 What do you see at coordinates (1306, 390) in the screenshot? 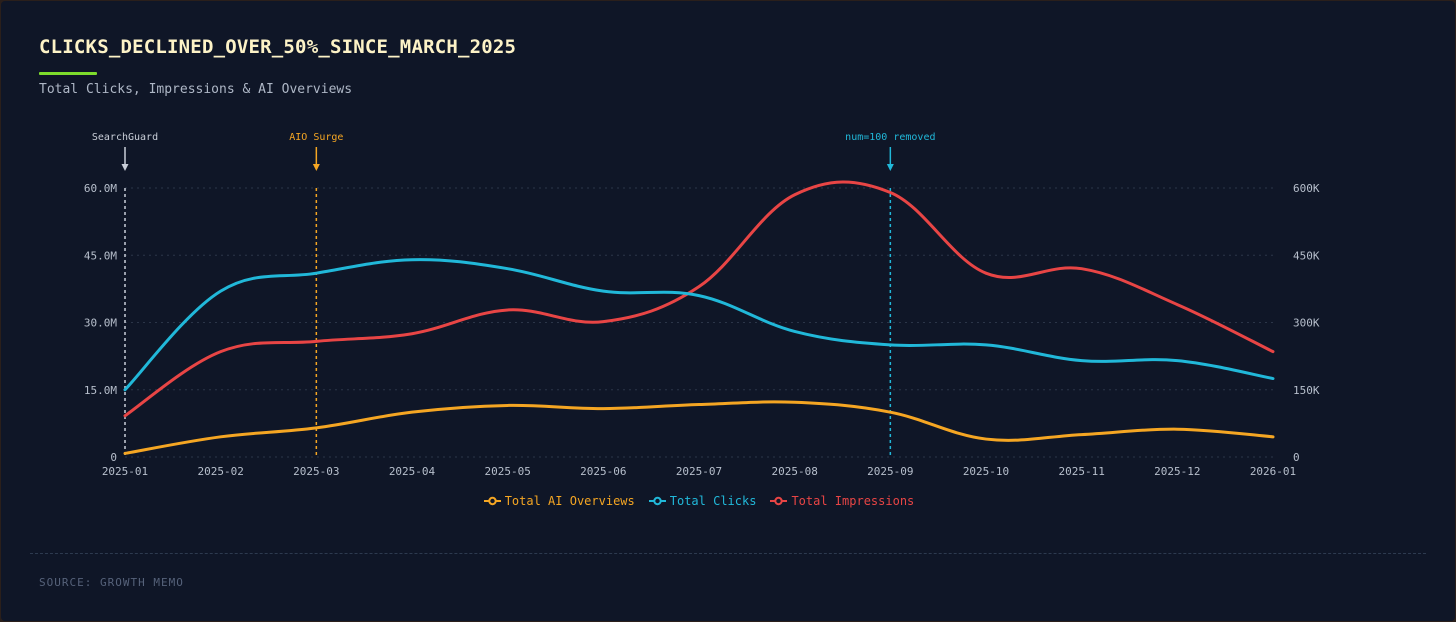
I see `y-right-tick-label: 150K` at bounding box center [1306, 390].